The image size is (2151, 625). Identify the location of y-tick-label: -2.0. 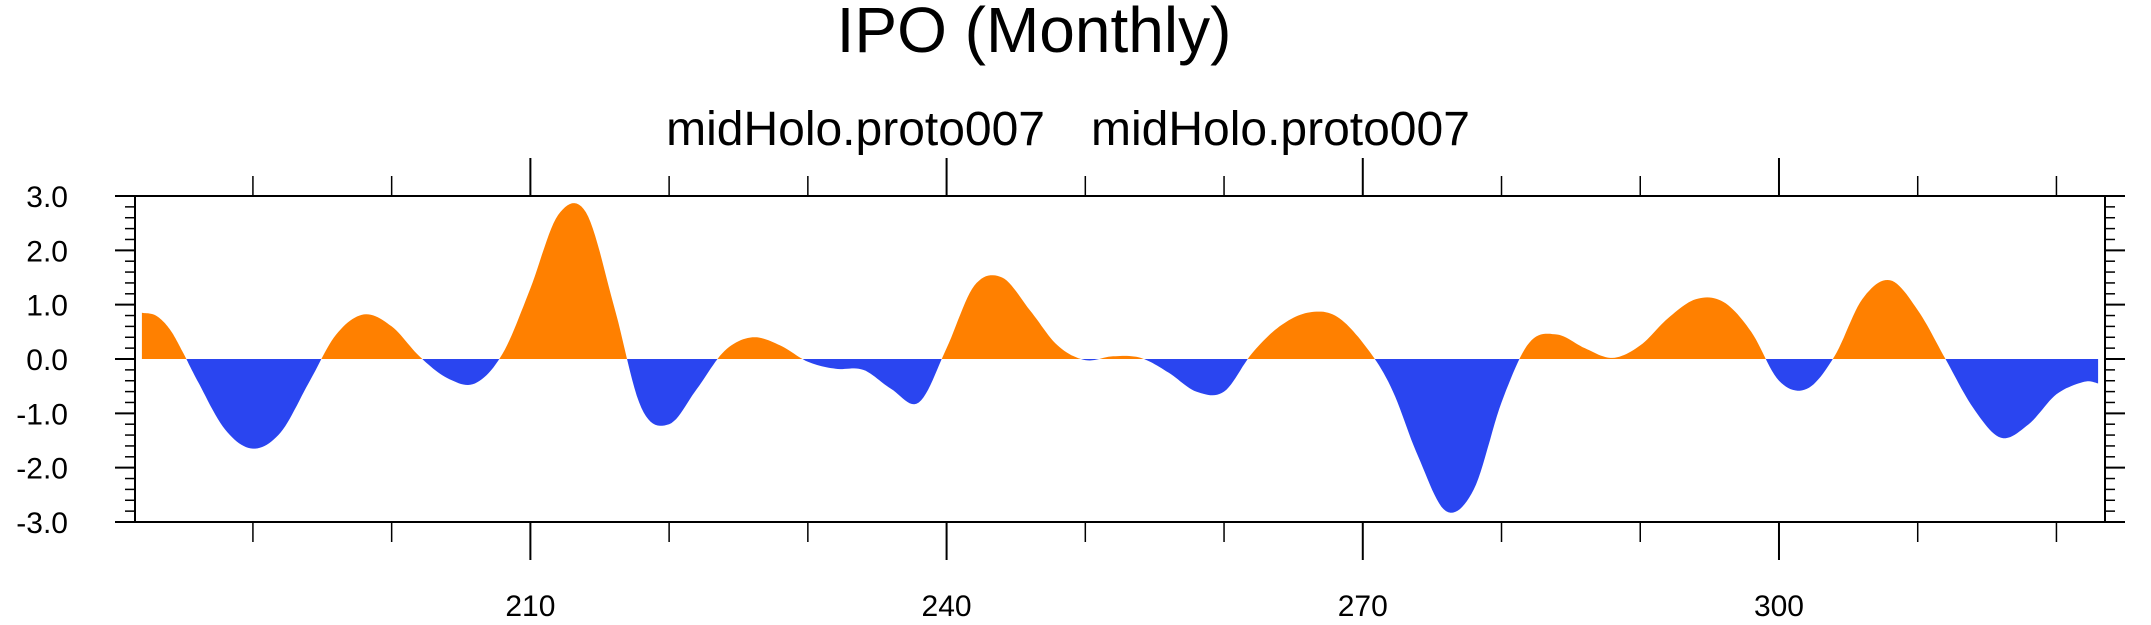
(42, 469).